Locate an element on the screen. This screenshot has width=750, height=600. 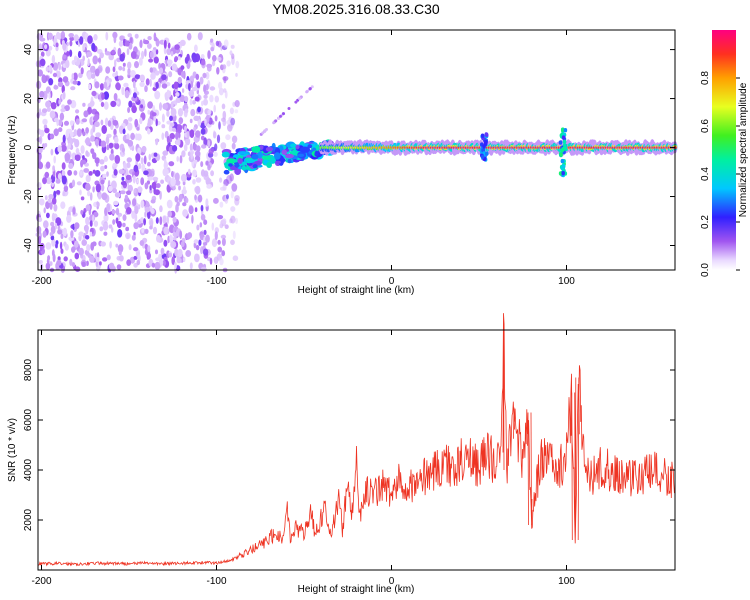
snr-x-tick-label: -200 is located at coordinates (41, 581).